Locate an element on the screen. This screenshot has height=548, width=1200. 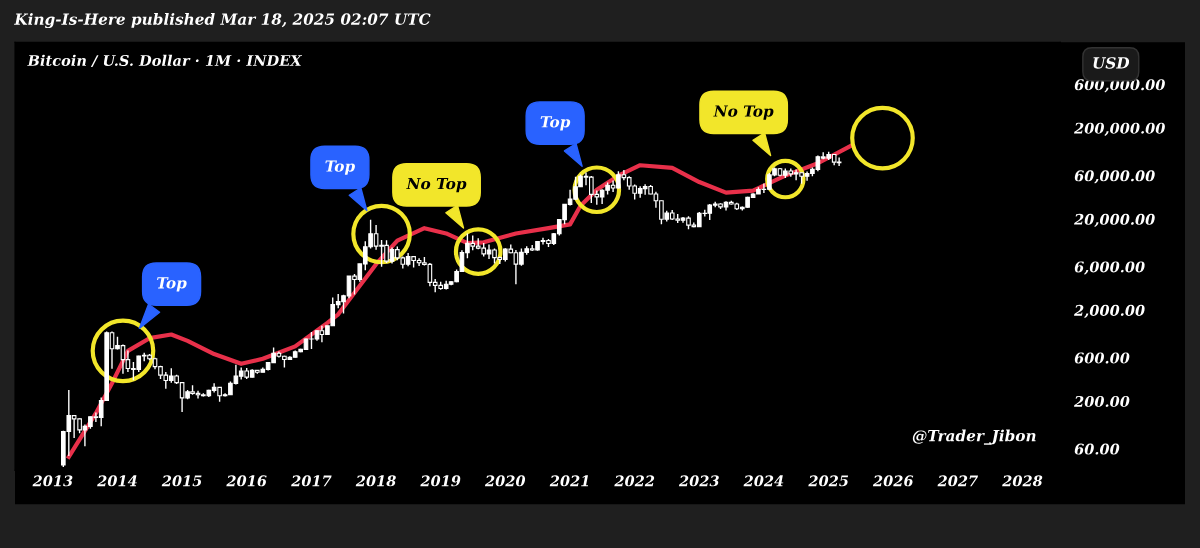
x-tick-label: 2016 is located at coordinates (246, 481).